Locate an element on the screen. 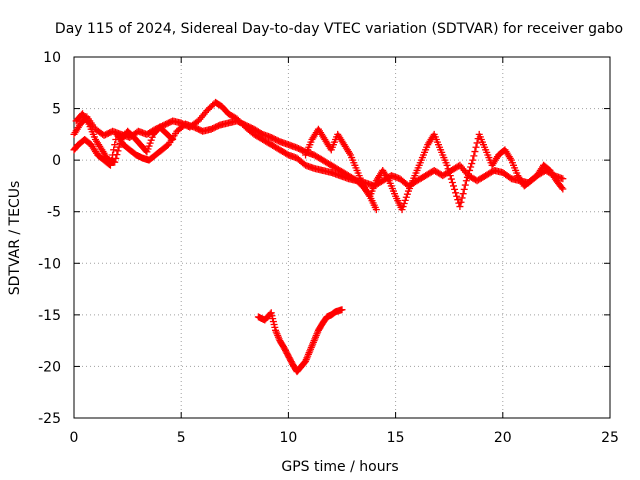 This screenshot has width=640, height=480. y-tick-label: 5 is located at coordinates (56, 110).